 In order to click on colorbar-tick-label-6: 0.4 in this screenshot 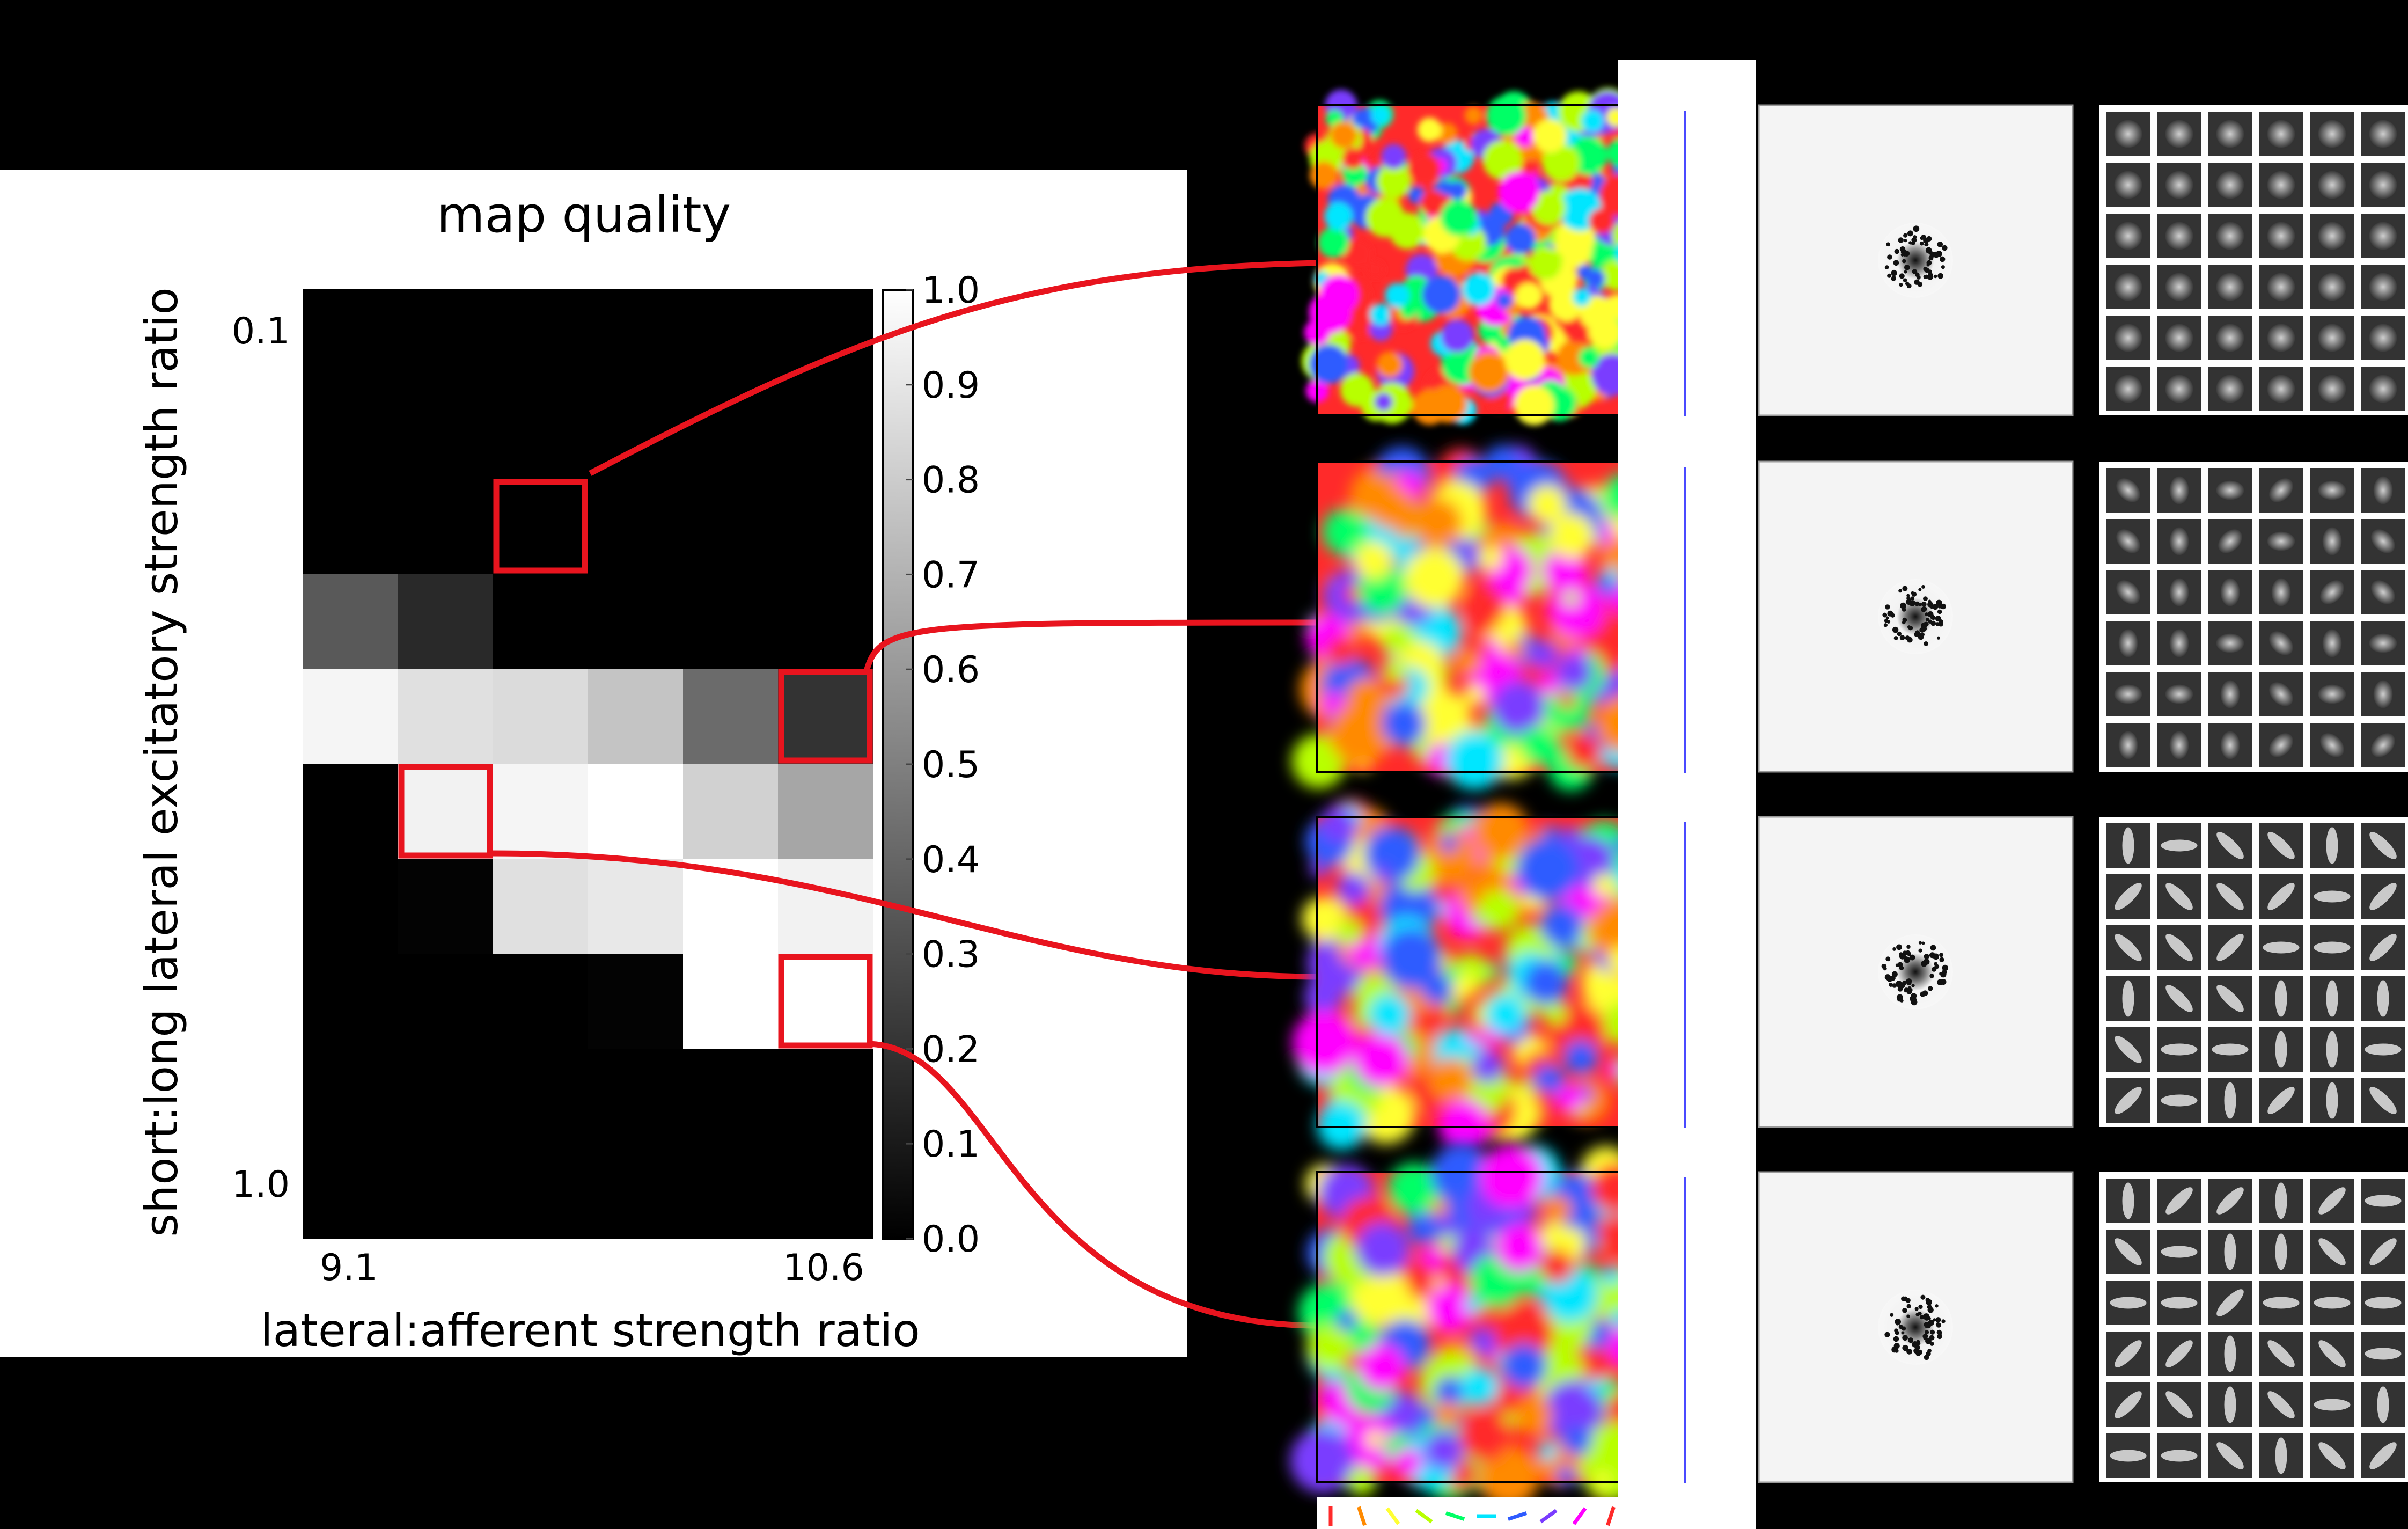, I will do `click(951, 860)`.